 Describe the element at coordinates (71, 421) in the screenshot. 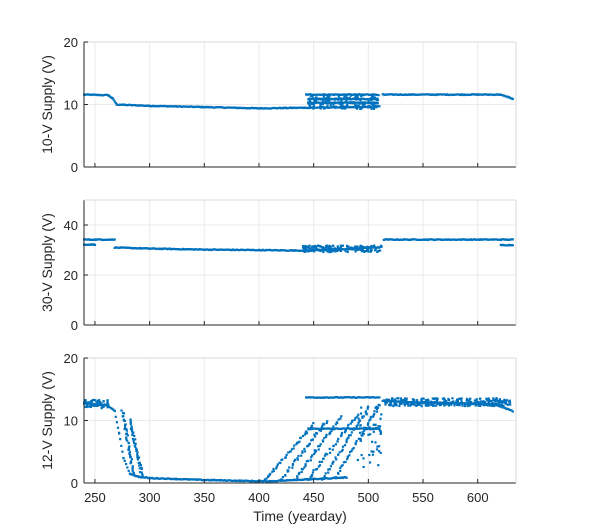

I see `y-tick-label: 10` at that location.